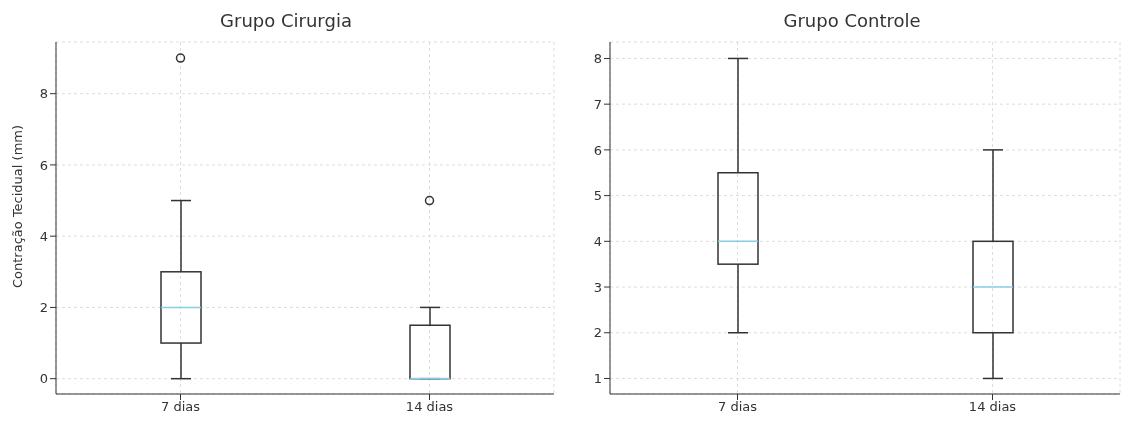 This screenshot has height=430, width=1132. I want to click on y-axis-title: Contração Tecidual (mm), so click(17, 206).